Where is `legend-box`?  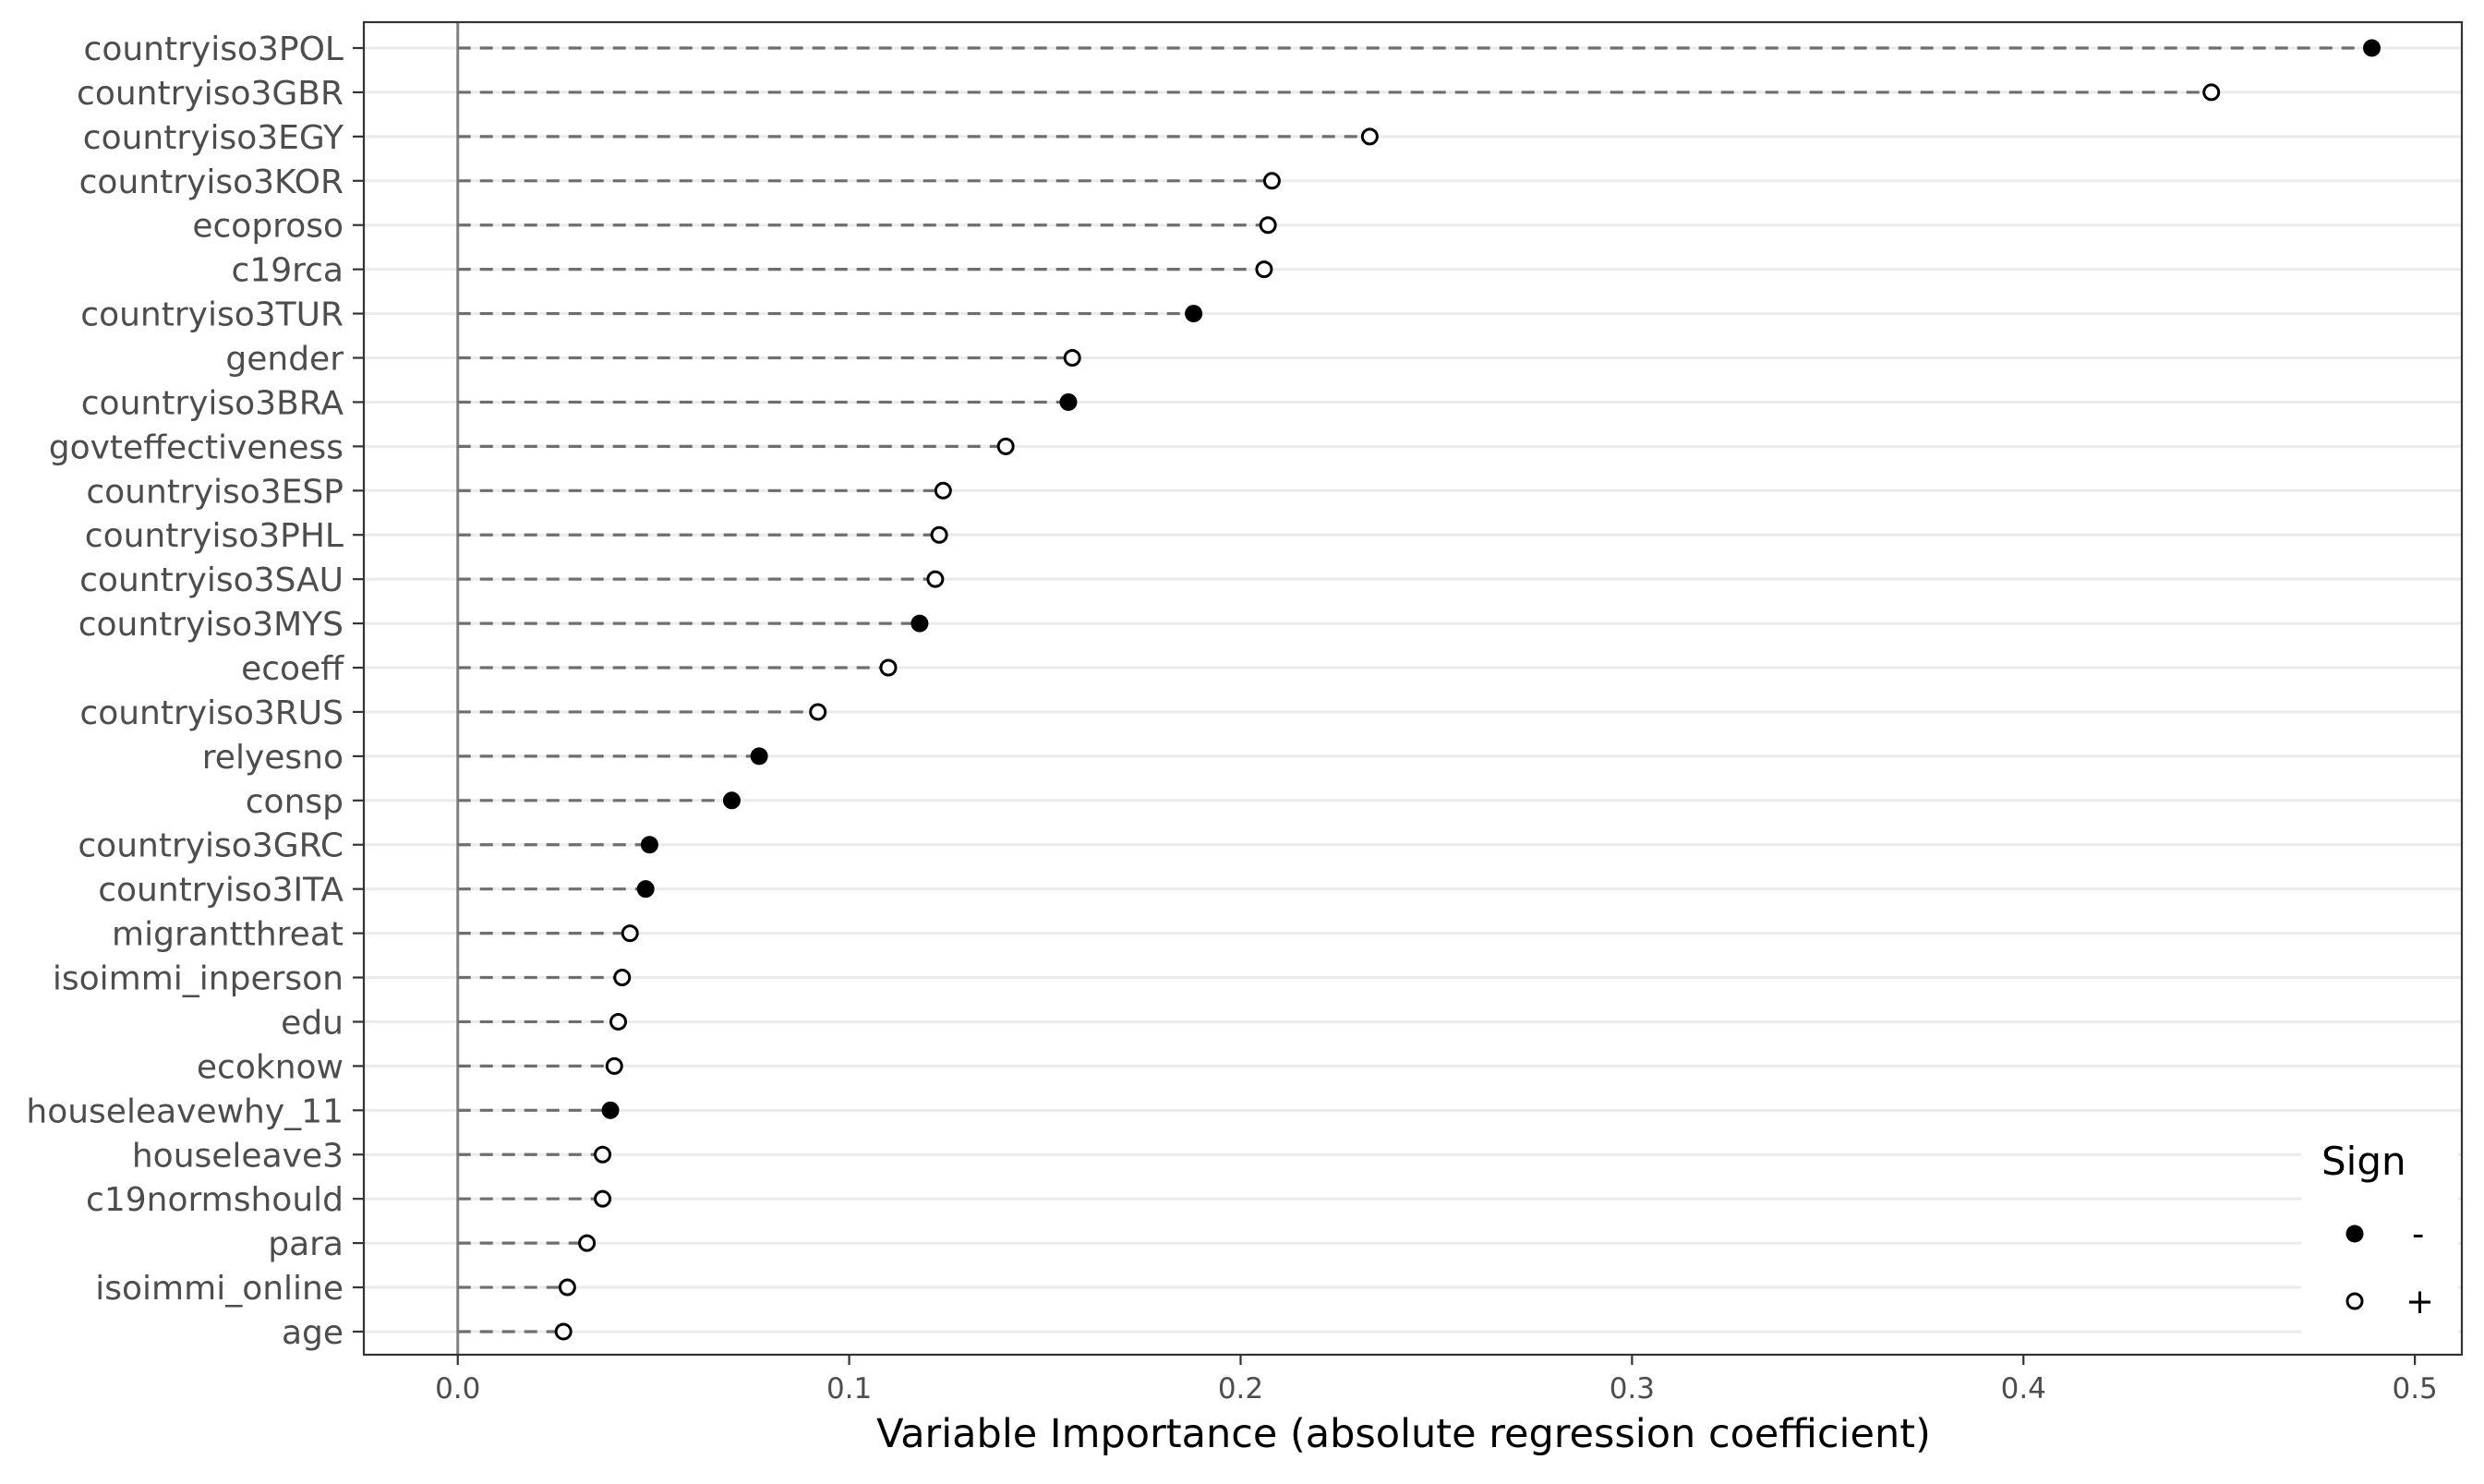
legend-box is located at coordinates (2379, 1237).